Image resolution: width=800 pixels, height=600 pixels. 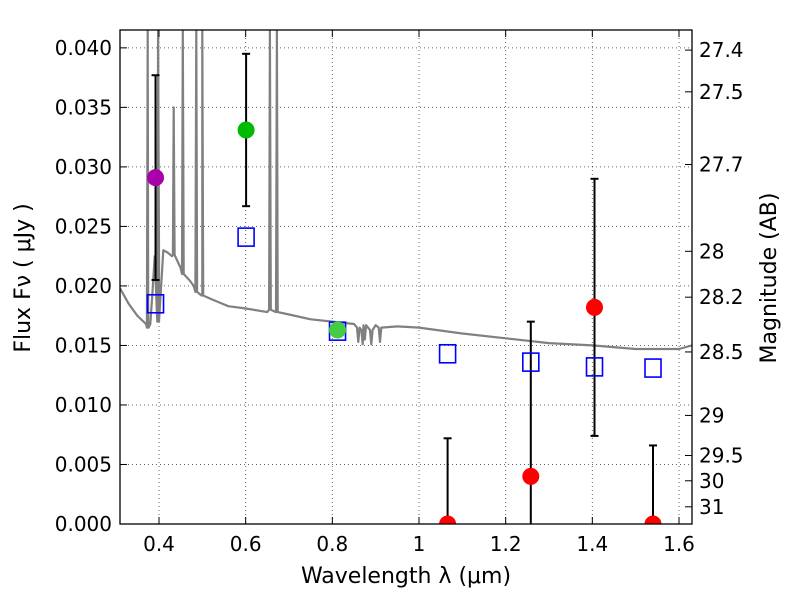 I want to click on x-tick-label: 1.2, so click(x=506, y=544).